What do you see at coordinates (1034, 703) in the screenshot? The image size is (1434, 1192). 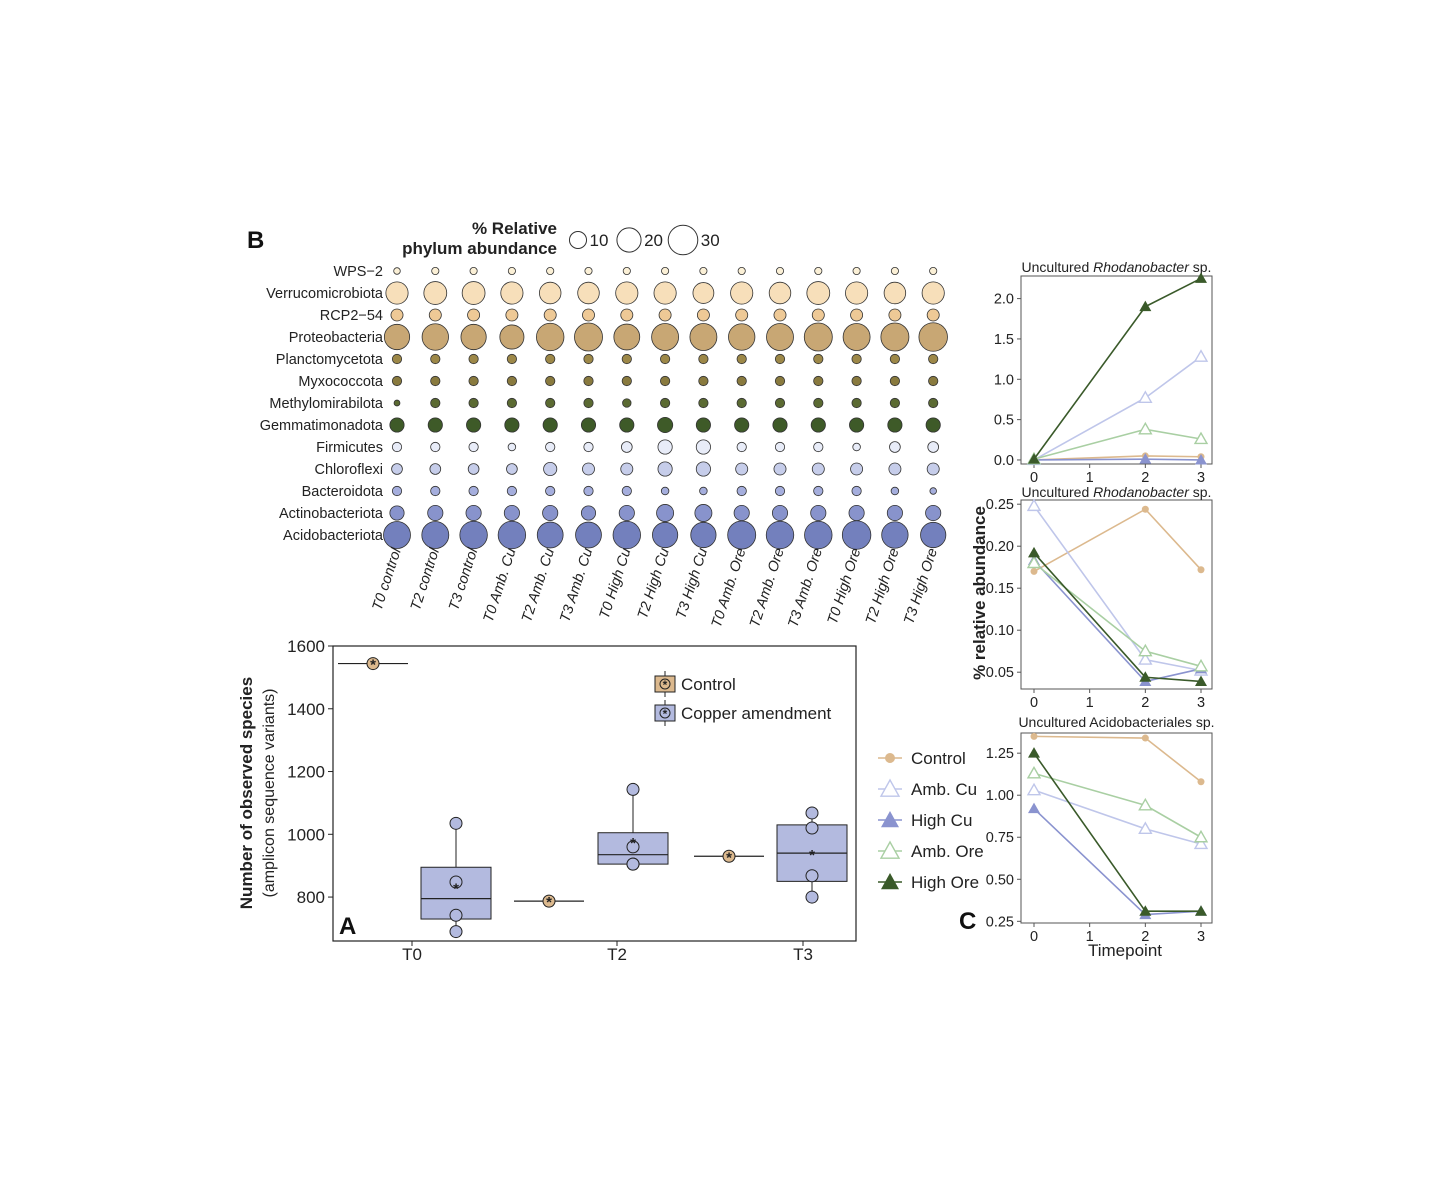 I see `x-tick-label: 0` at bounding box center [1034, 703].